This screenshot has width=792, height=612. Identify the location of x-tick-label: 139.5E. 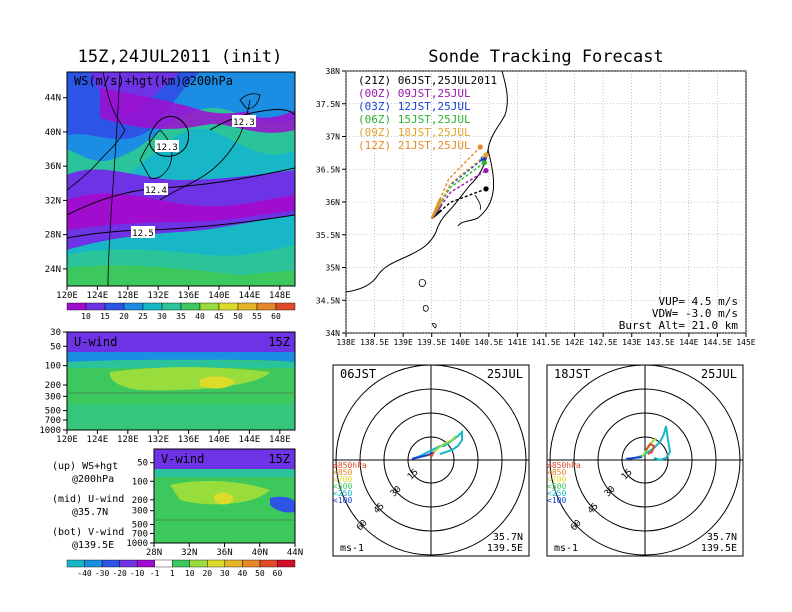
(431, 342).